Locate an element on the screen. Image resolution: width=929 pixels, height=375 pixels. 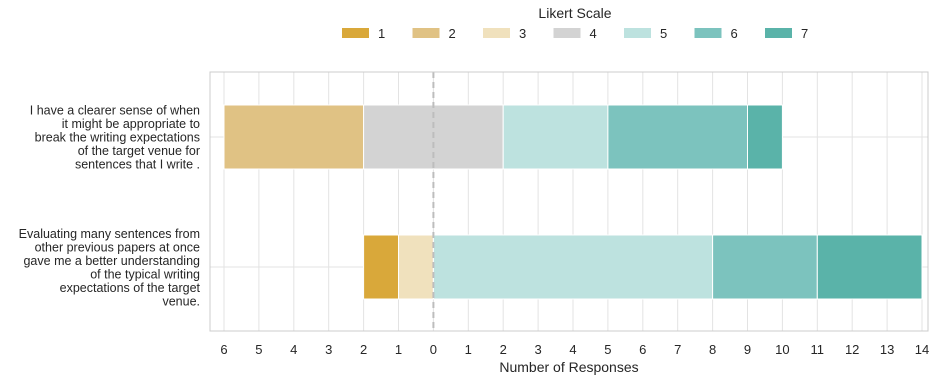
x-tick-label: 9 is located at coordinates (747, 349).